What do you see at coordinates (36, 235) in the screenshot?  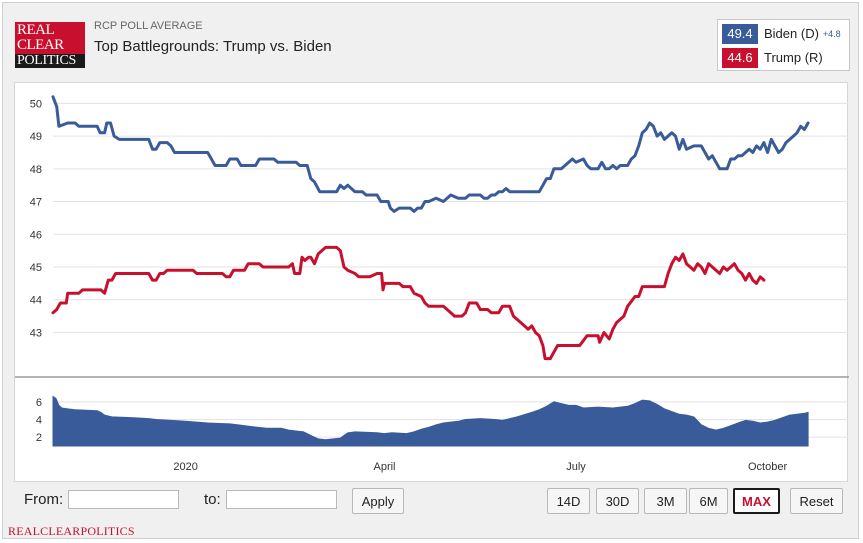 I see `y-tick-label: 46` at bounding box center [36, 235].